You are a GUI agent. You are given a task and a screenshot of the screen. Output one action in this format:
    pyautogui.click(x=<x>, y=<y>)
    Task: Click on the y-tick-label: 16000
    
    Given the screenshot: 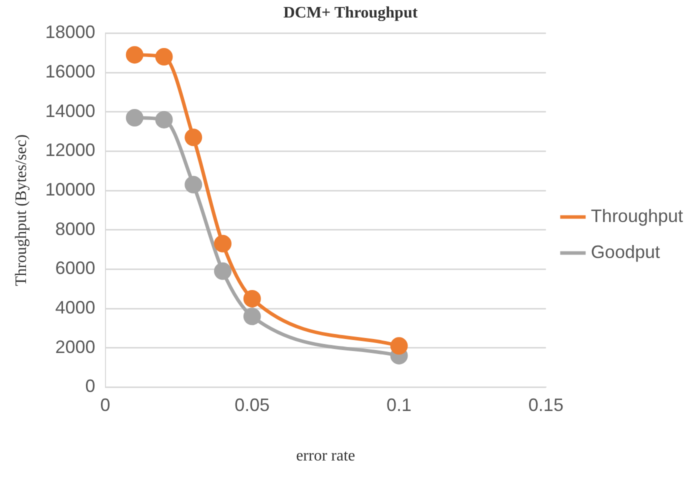 What is the action you would take?
    pyautogui.click(x=70, y=72)
    